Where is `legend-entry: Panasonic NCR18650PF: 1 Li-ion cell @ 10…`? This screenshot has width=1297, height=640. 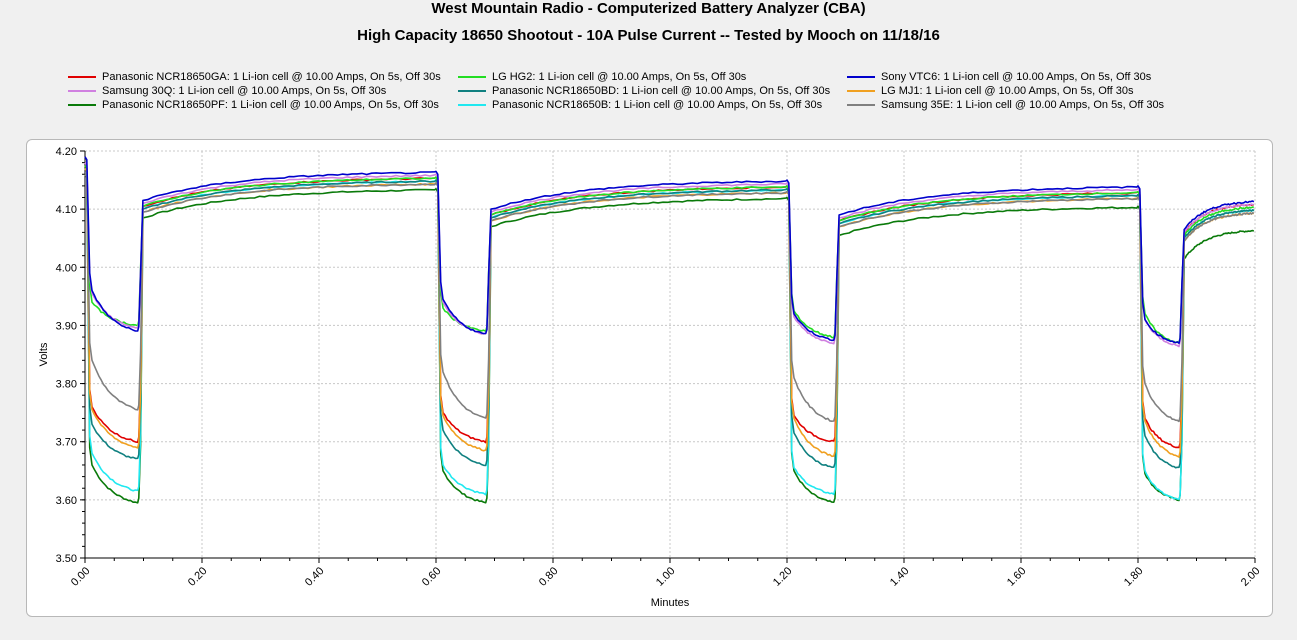 legend-entry: Panasonic NCR18650PF: 1 Li-ion cell @ 10… is located at coordinates (253, 105).